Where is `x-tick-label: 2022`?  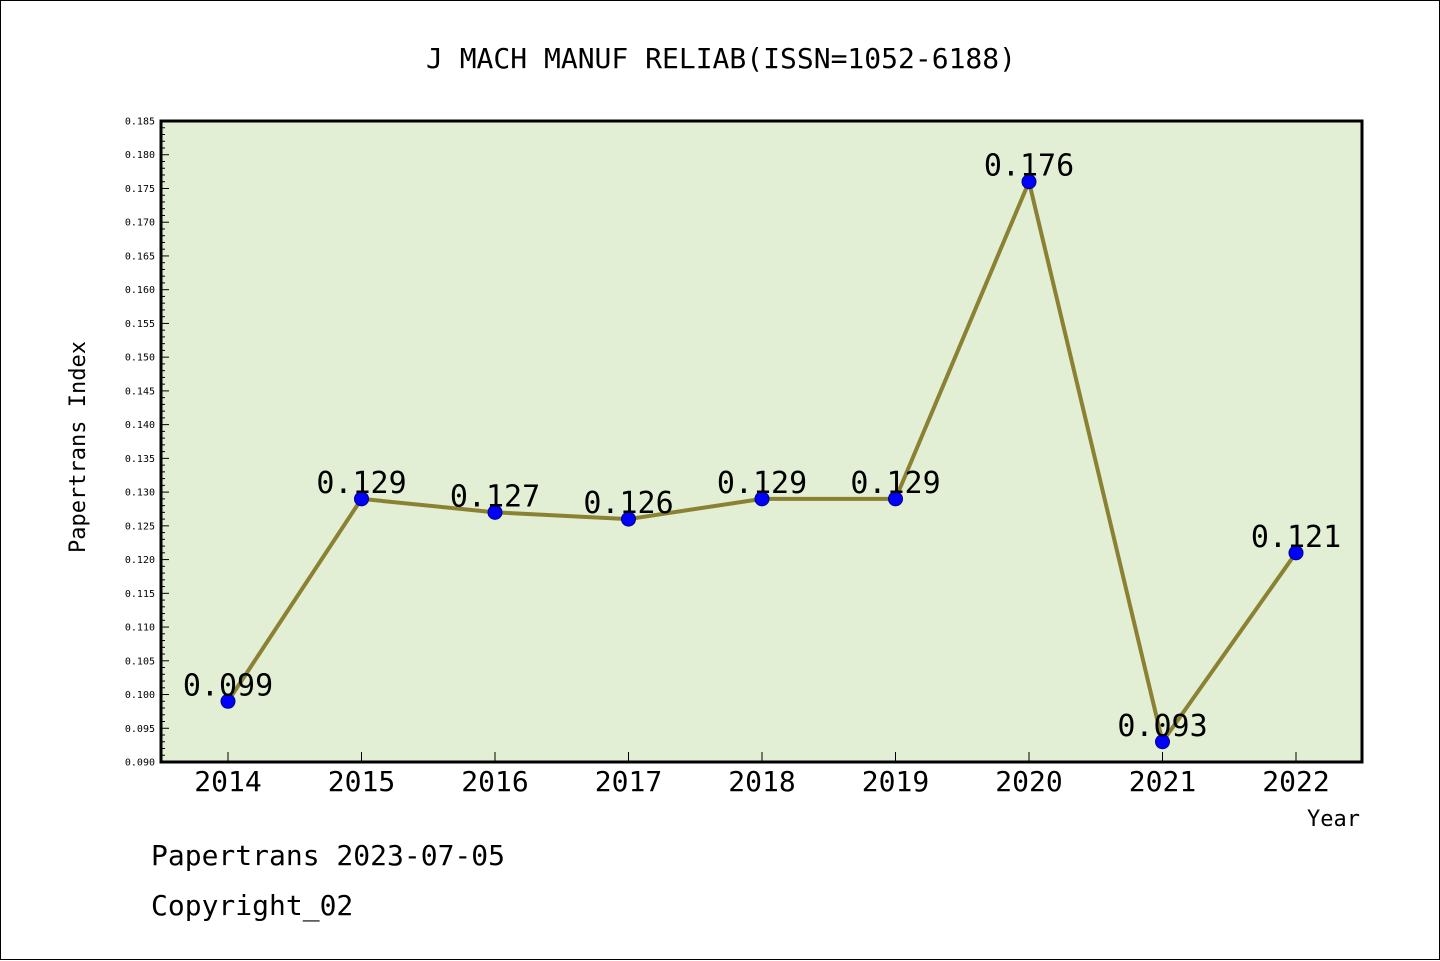
x-tick-label: 2022 is located at coordinates (1295, 781).